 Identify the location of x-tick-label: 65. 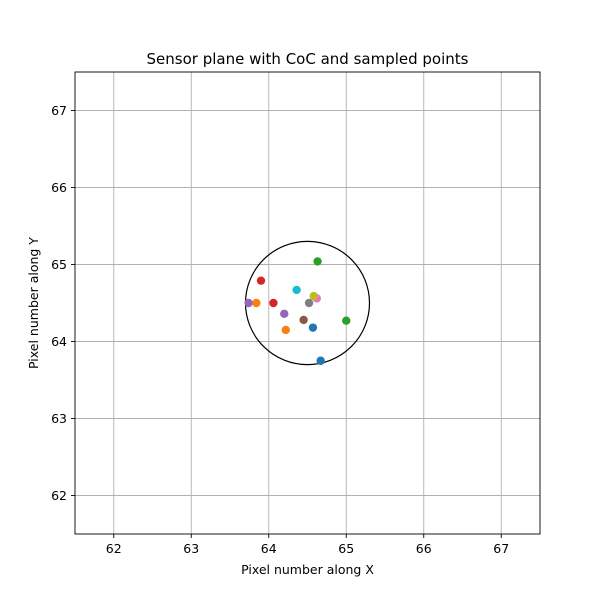
(346, 548).